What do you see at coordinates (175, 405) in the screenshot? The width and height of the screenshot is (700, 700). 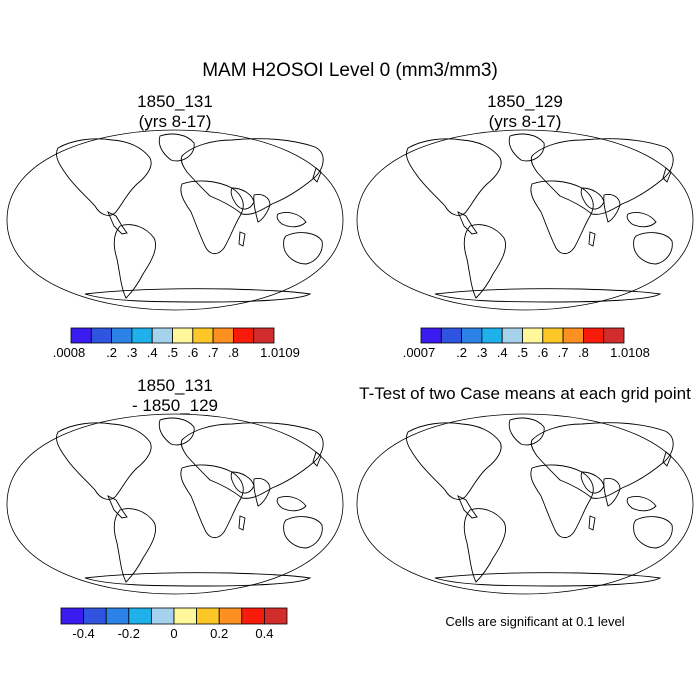 I see `panel3-subtitle: - 1850_129` at bounding box center [175, 405].